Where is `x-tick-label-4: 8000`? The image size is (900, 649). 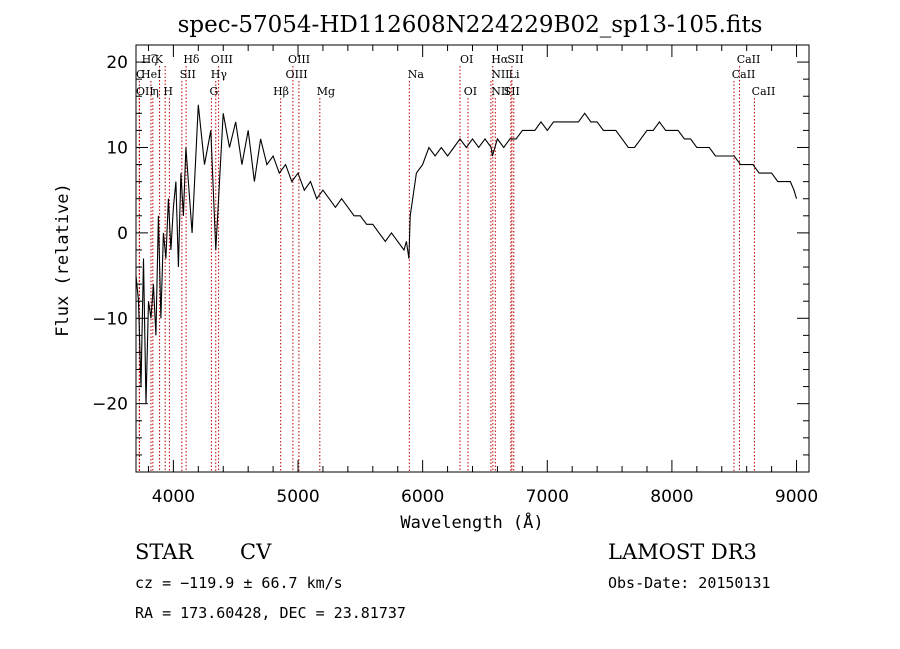 x-tick-label-4: 8000 is located at coordinates (671, 497).